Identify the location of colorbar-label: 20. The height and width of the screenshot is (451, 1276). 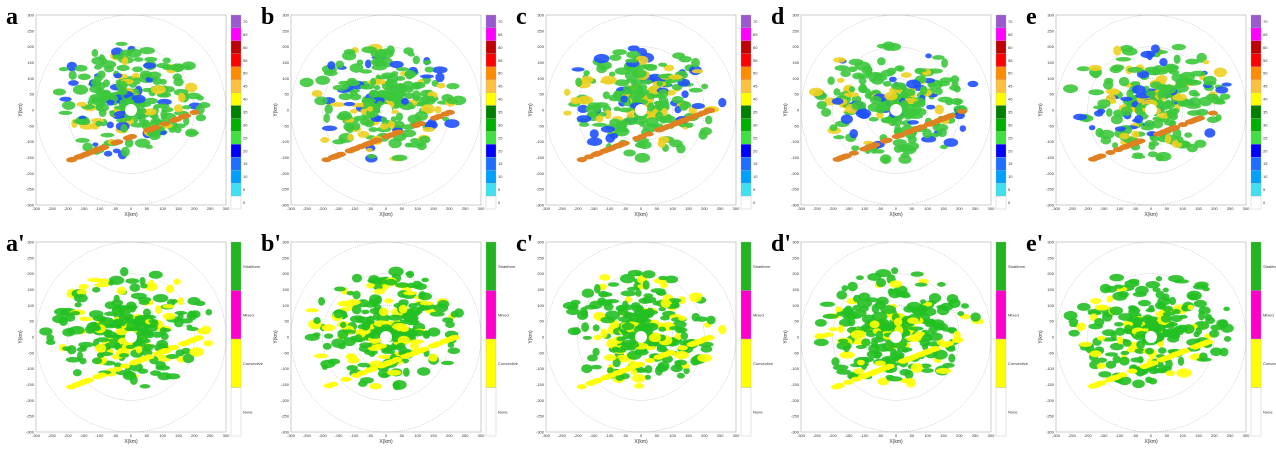
(500, 150).